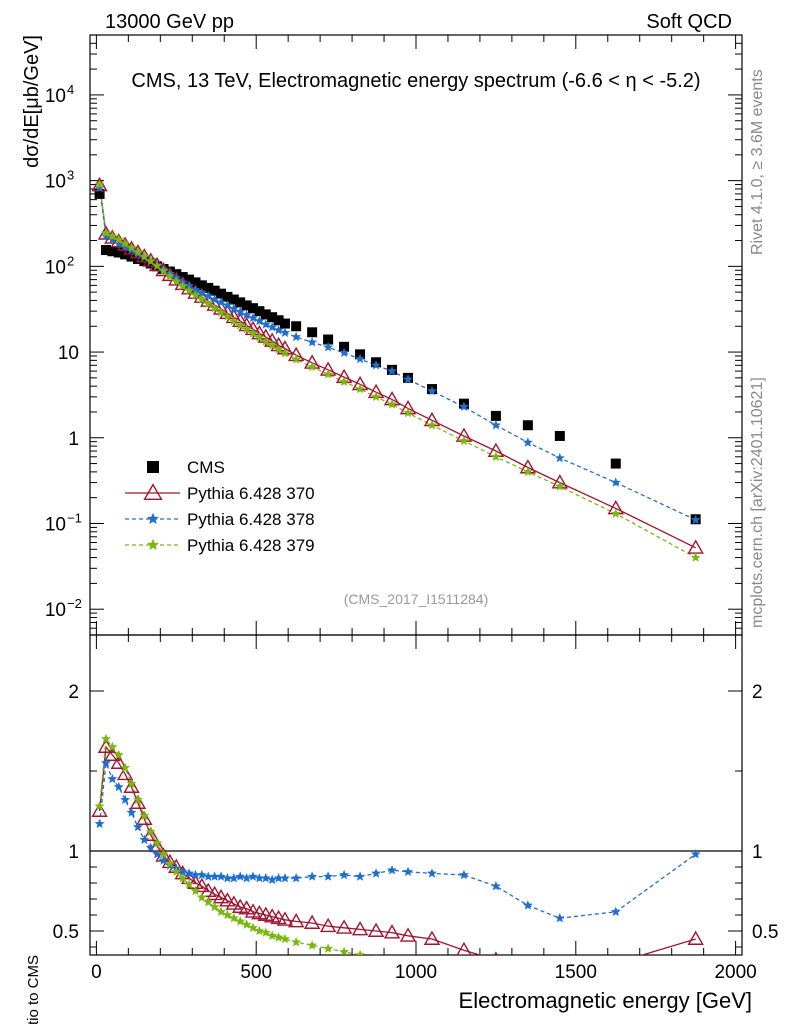 This screenshot has width=786, height=1024. I want to click on main-y-axis-label: dσ/dE[μb/GeV], so click(32, 101).